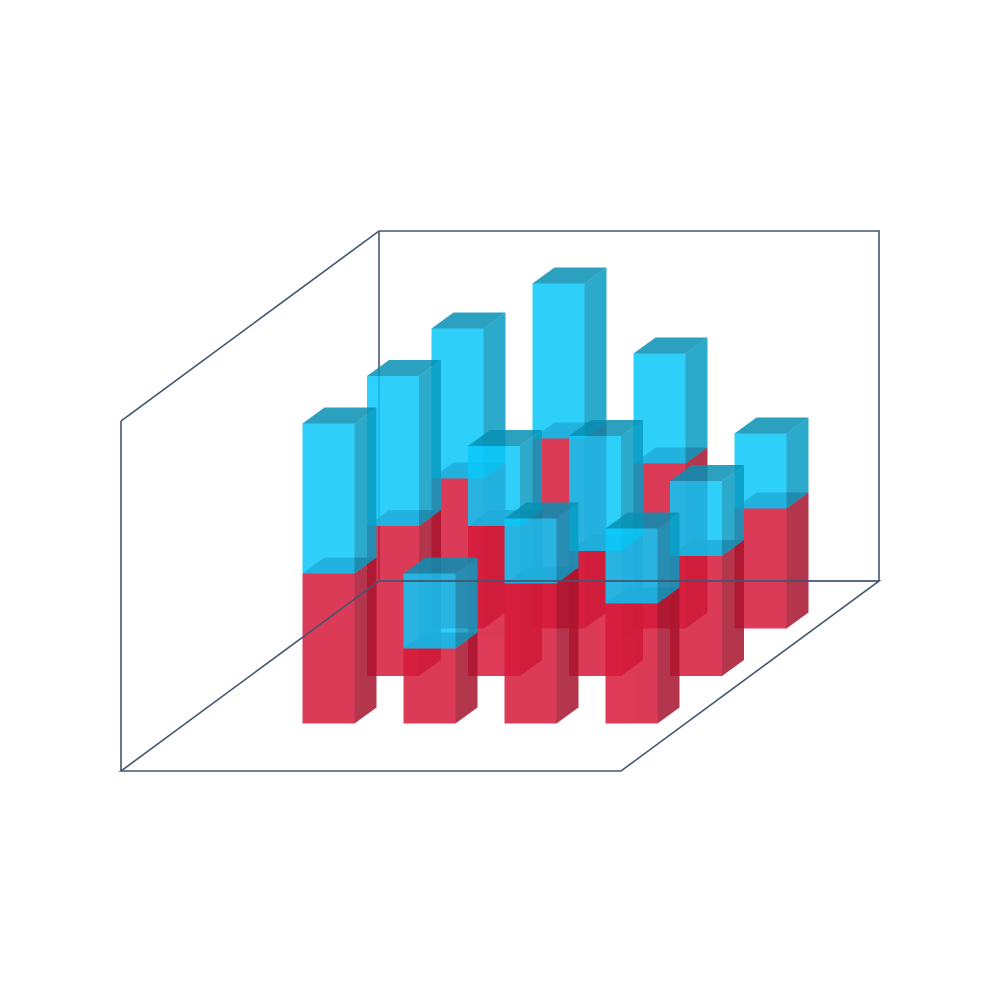 This screenshot has width=1000, height=1000. I want to click on bar-segment-x2-z2-s2, so click(505, 478).